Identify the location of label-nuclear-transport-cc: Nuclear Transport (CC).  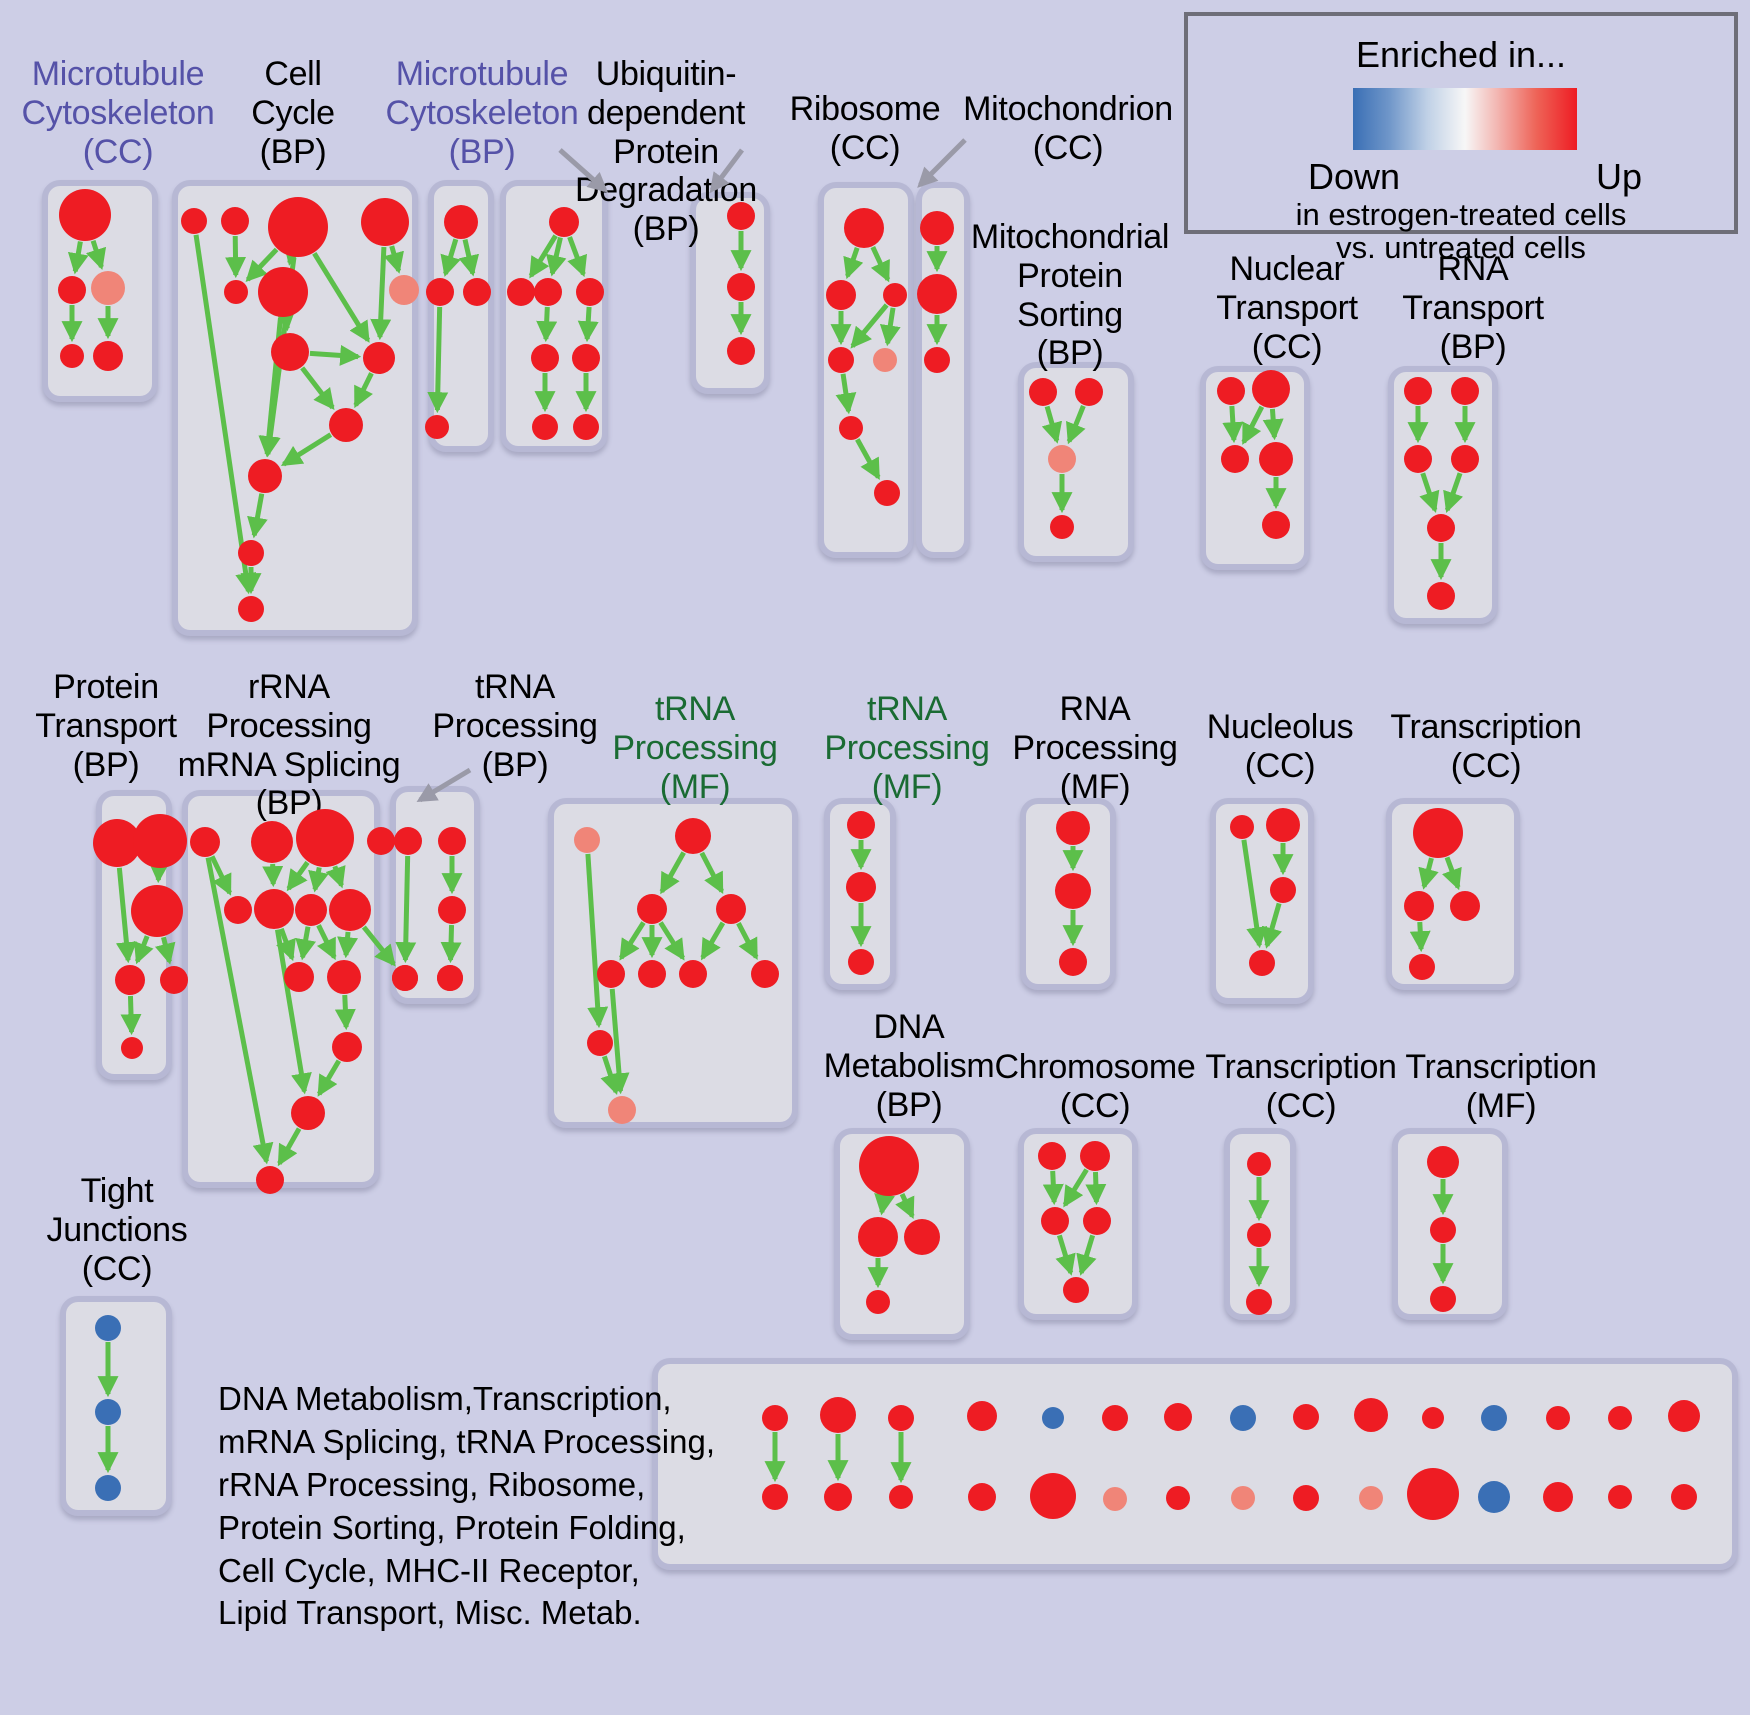
(1287, 308).